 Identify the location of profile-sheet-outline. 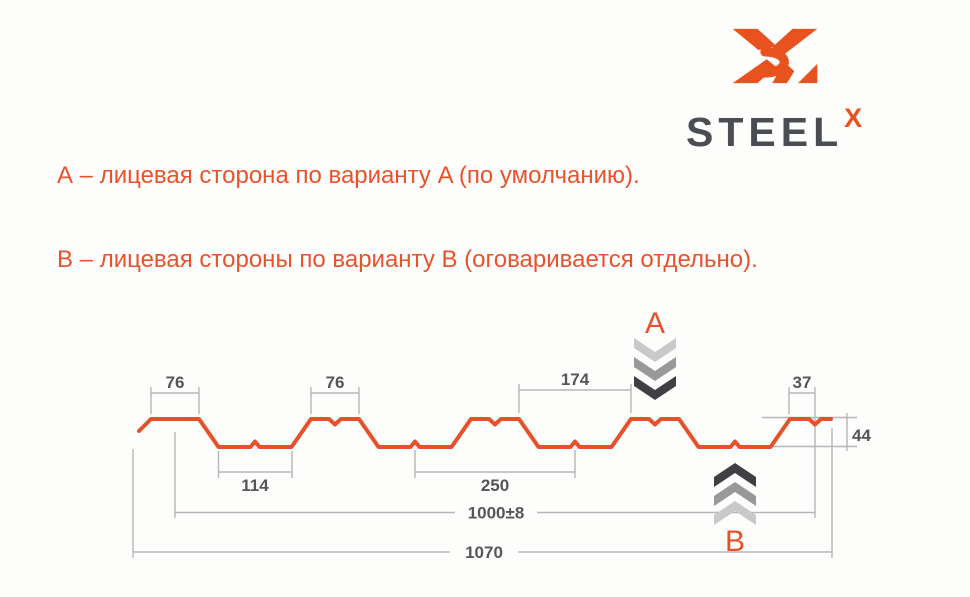
(485, 433).